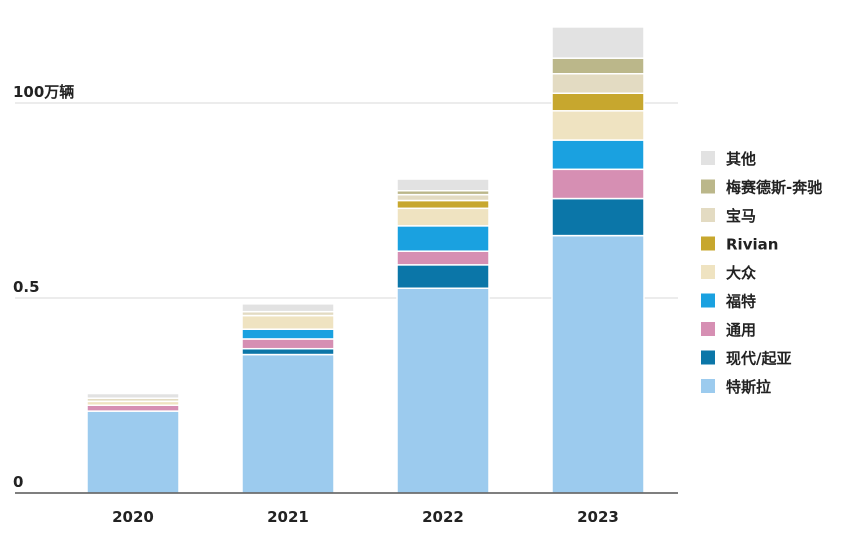  I want to click on legend-label: 其他, so click(741, 159).